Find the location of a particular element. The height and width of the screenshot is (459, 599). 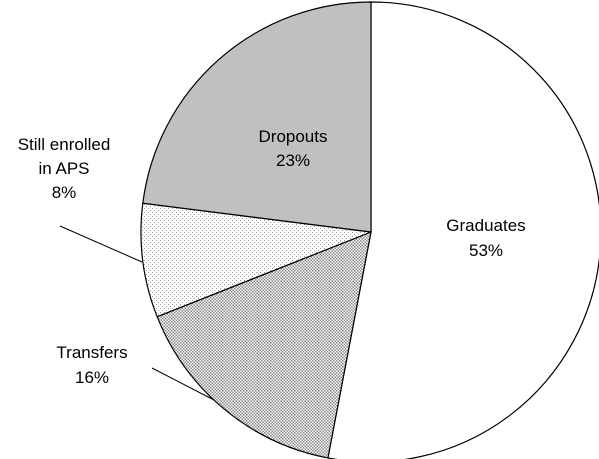

label-still-enrolled-value: 8% is located at coordinates (64, 192).